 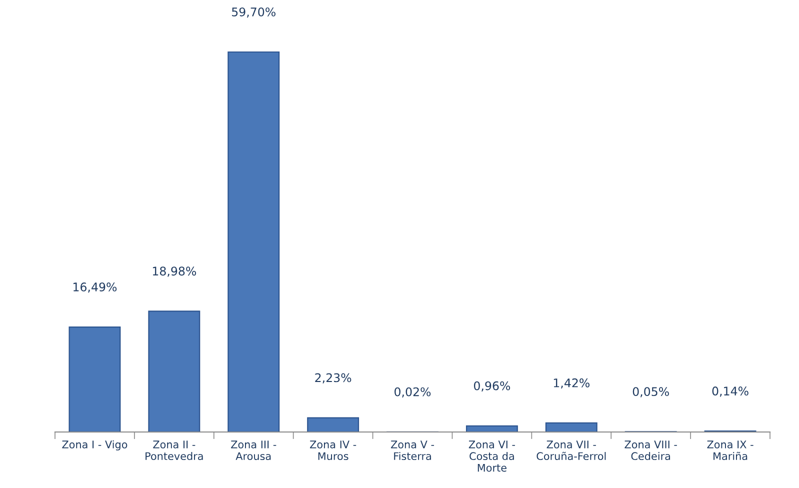 What do you see at coordinates (412, 392) in the screenshot?
I see `data-label: 0,02%` at bounding box center [412, 392].